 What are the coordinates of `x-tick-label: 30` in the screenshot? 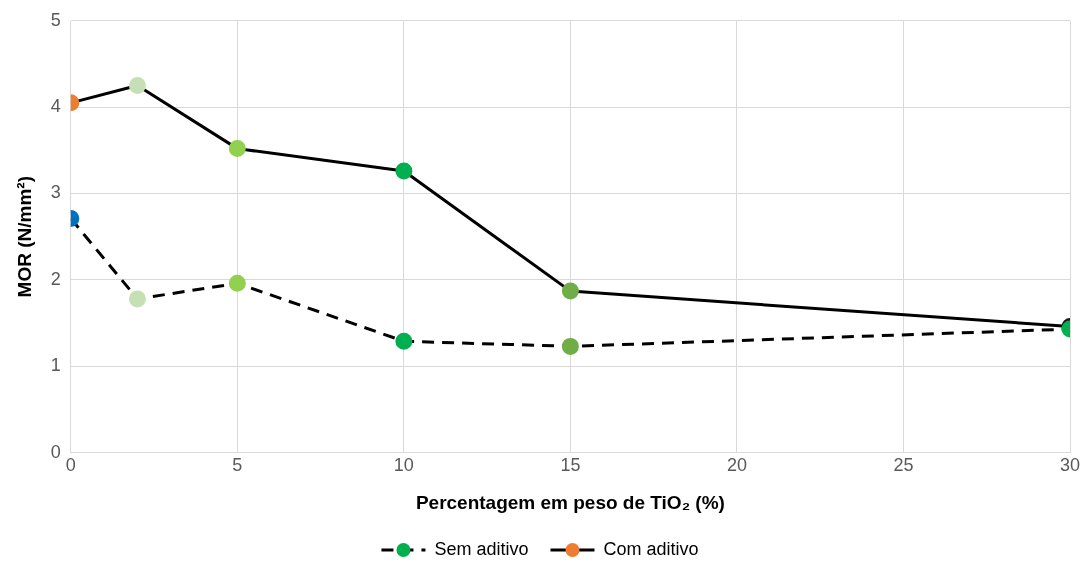 It's located at (1070, 465).